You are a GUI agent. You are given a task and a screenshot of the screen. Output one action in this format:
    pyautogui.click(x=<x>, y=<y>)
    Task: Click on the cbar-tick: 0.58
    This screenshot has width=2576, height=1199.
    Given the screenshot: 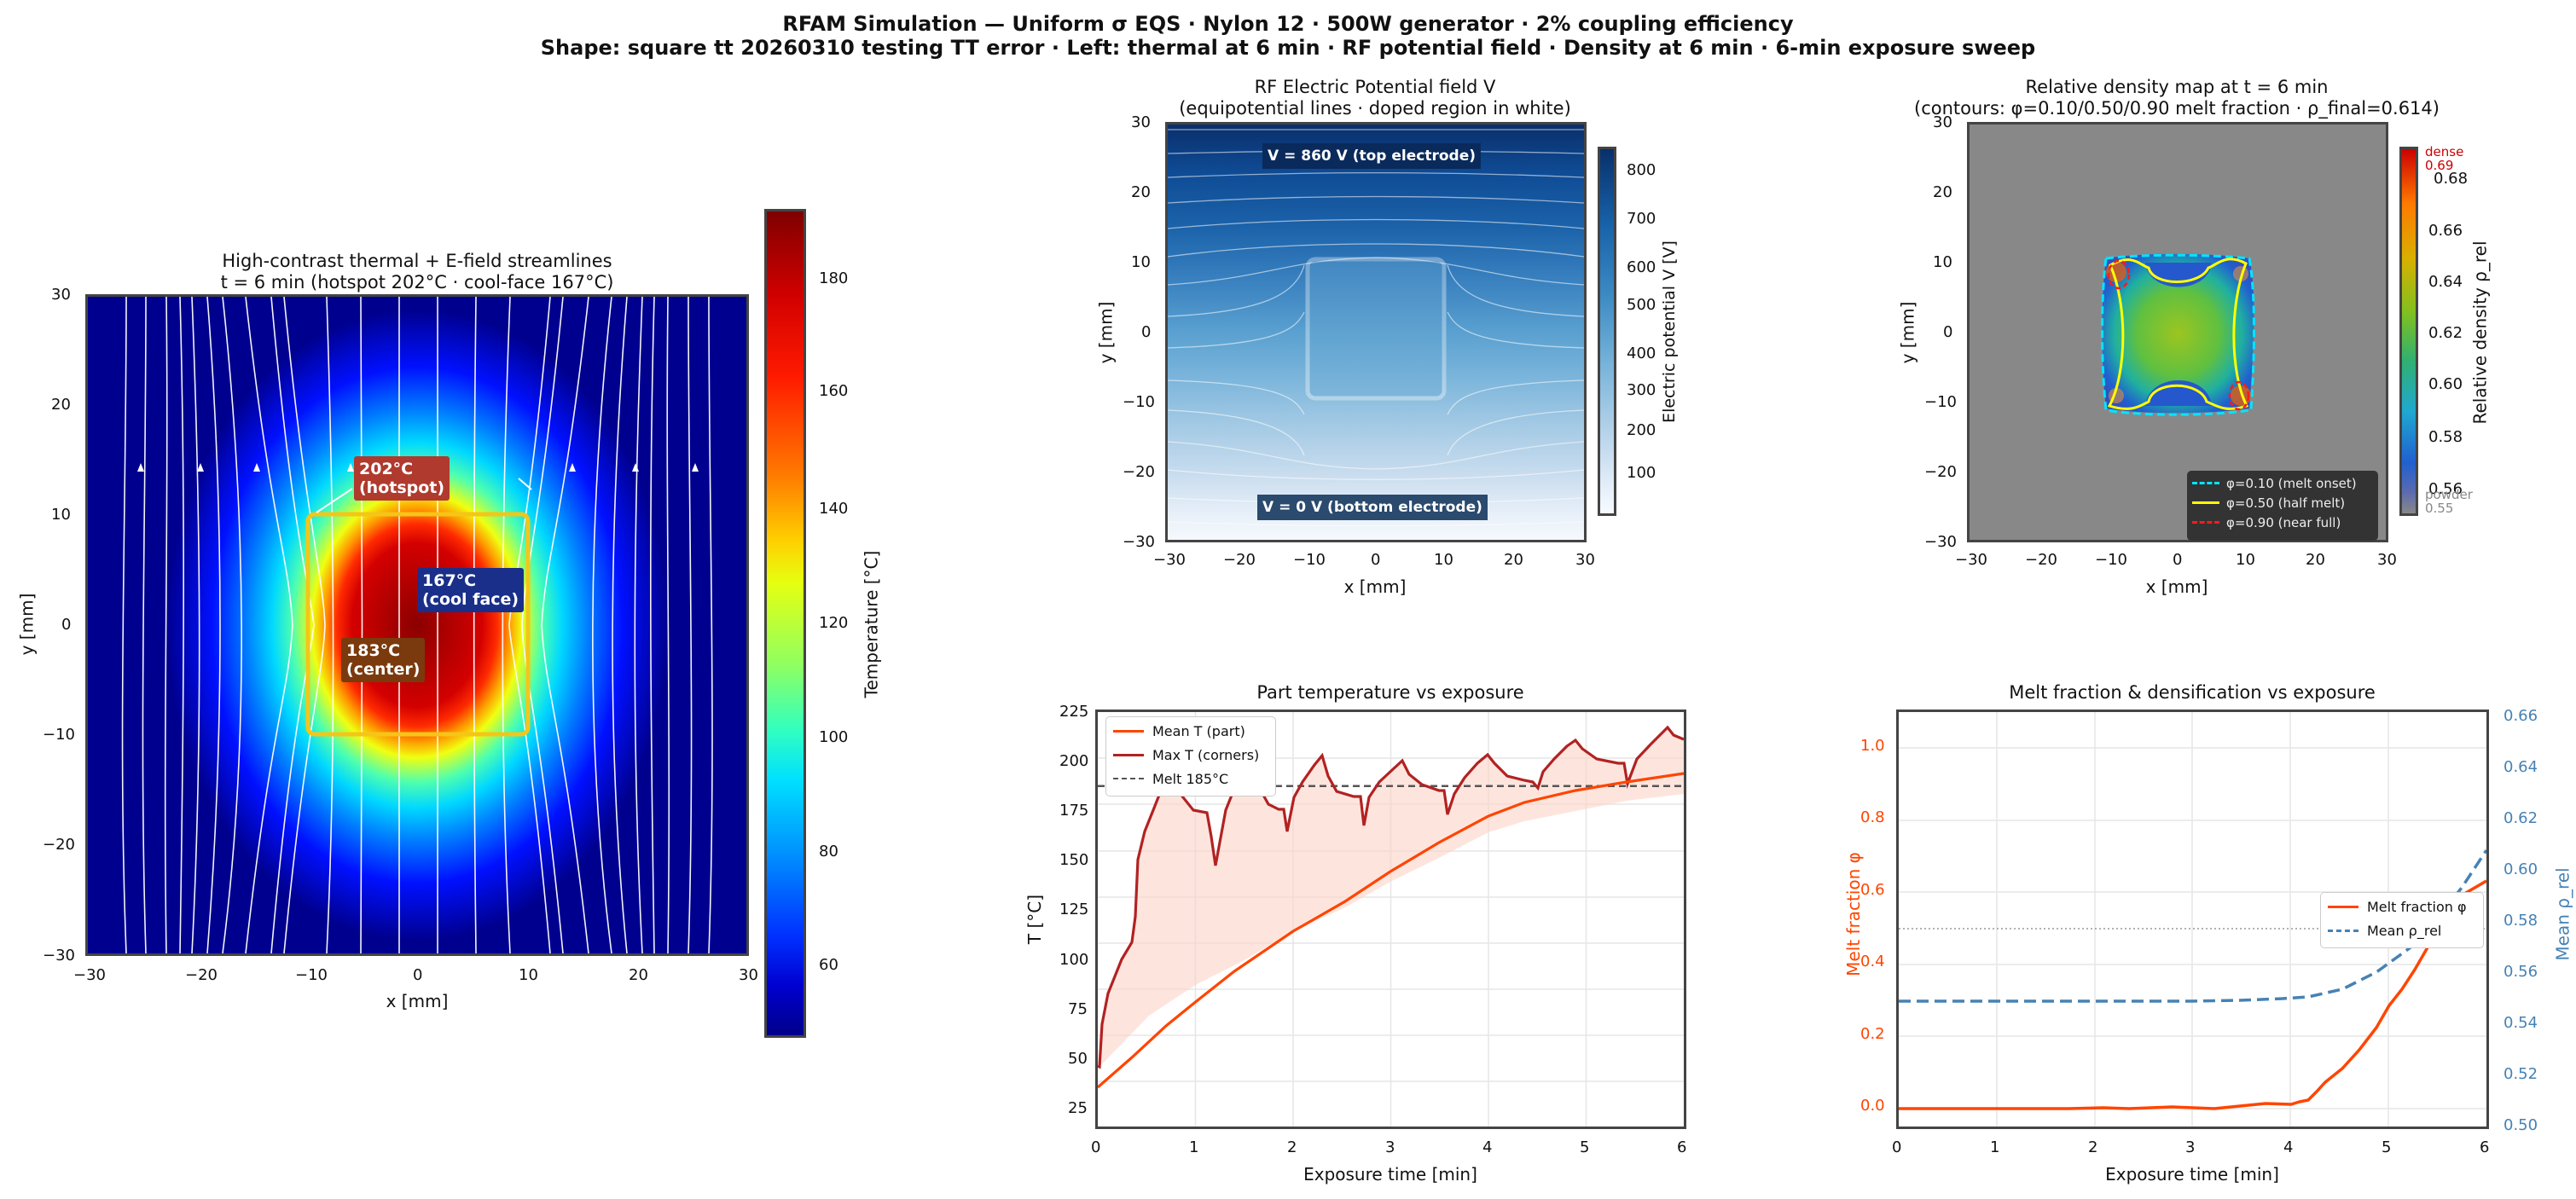 What is the action you would take?
    pyautogui.click(x=2445, y=437)
    